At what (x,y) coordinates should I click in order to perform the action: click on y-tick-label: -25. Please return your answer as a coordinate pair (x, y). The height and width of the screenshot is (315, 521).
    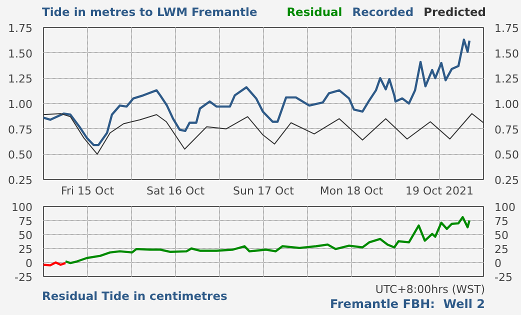
    Looking at the image, I should click on (23, 277).